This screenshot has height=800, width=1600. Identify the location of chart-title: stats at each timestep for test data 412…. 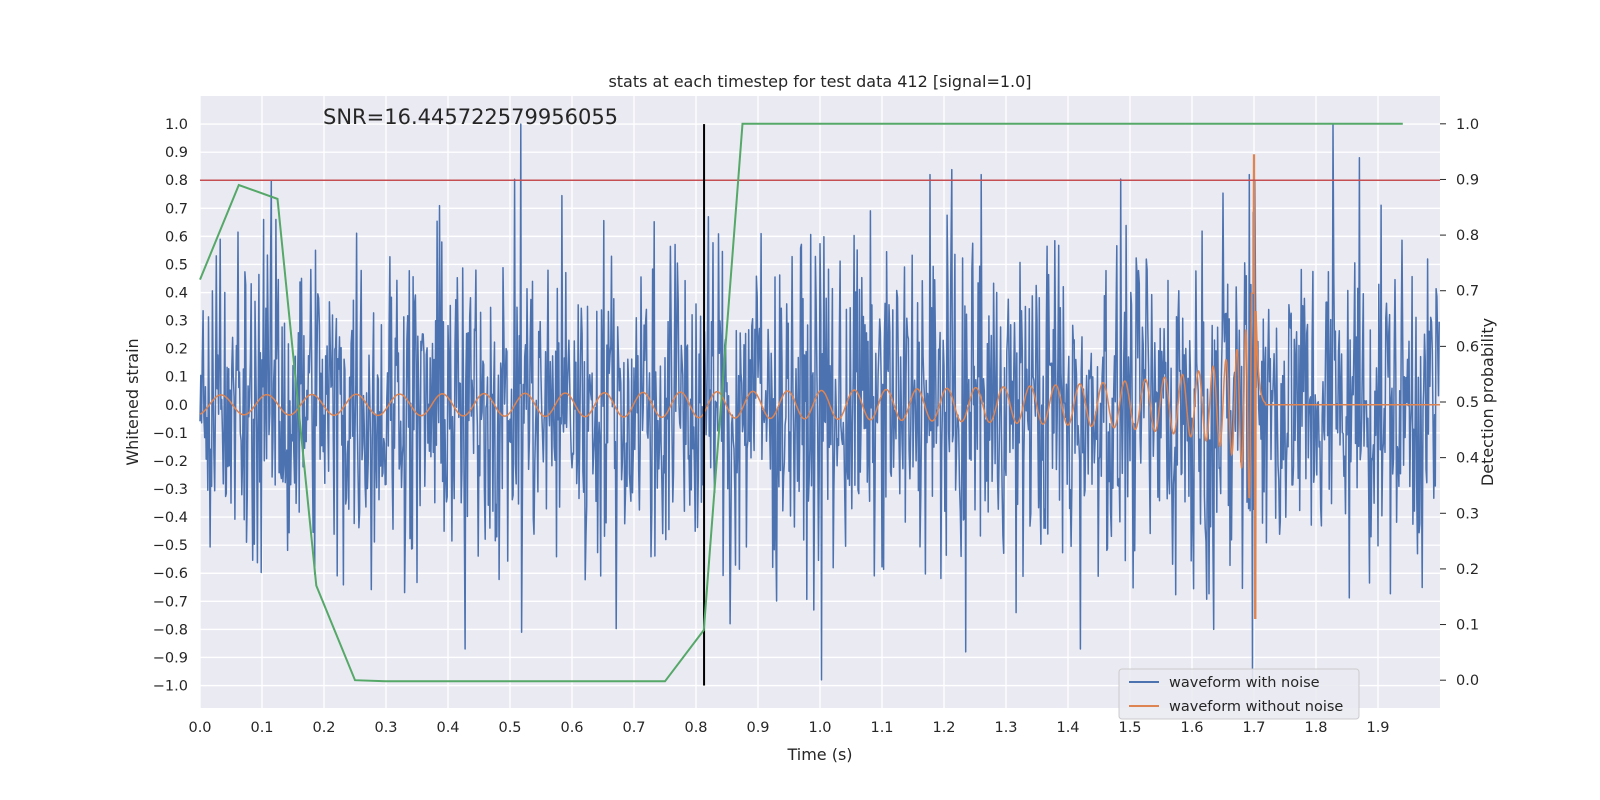
(819, 81).